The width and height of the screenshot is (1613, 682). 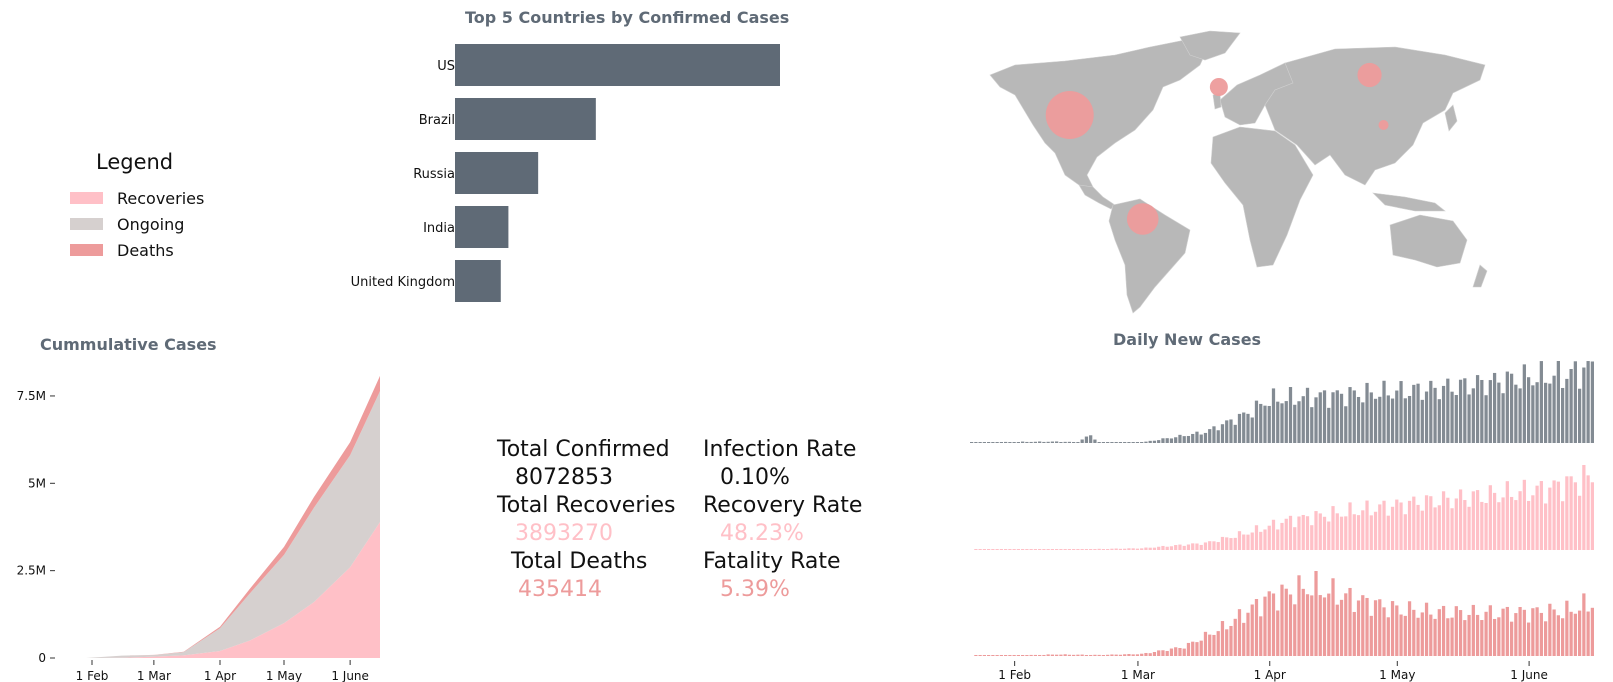 I want to click on legend-item-ongoing: Ongoing, so click(x=127, y=224).